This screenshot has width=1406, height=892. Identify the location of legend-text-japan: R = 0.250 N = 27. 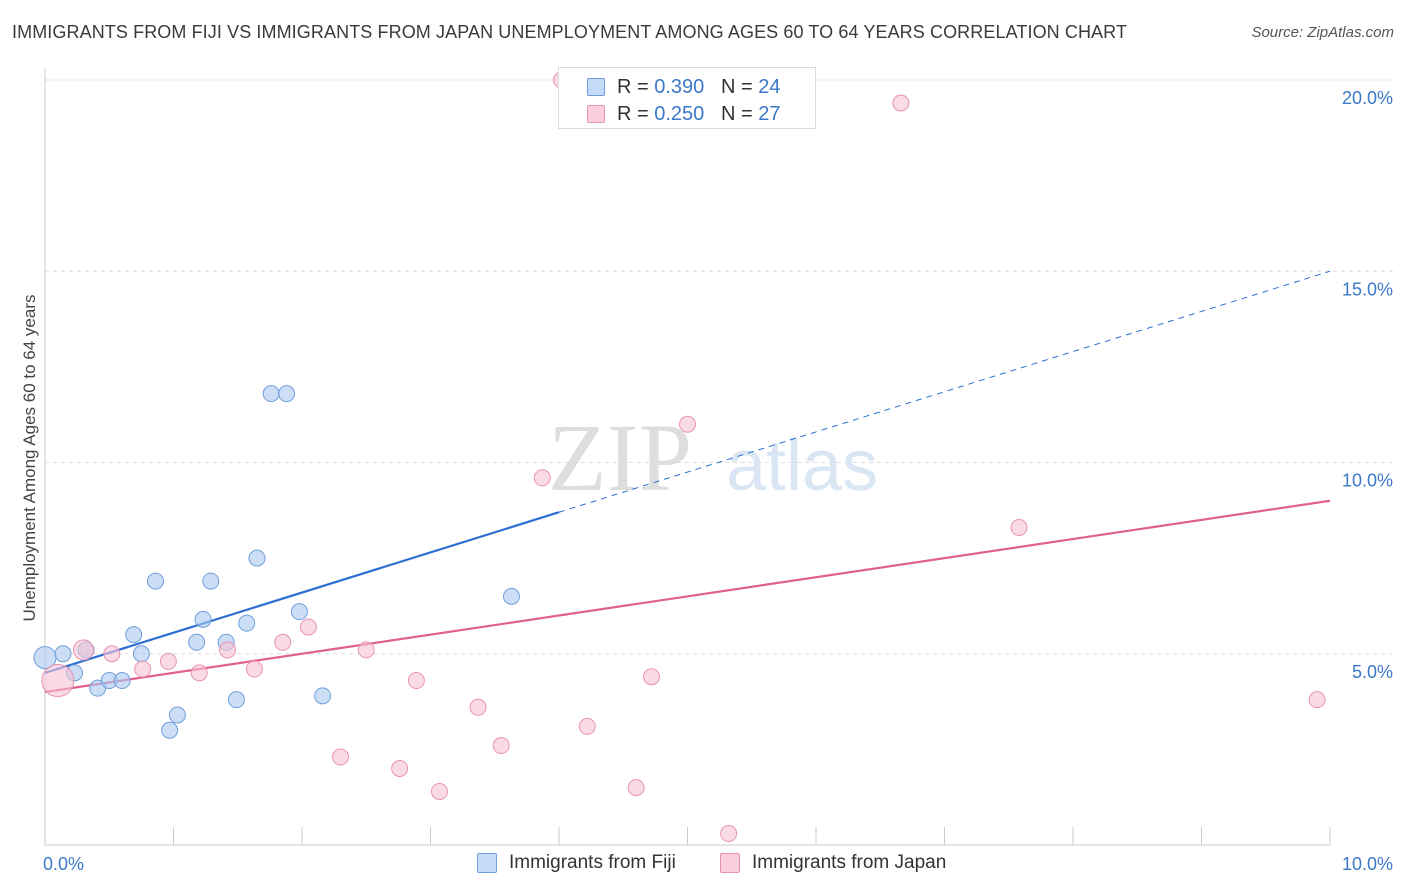
(698, 114).